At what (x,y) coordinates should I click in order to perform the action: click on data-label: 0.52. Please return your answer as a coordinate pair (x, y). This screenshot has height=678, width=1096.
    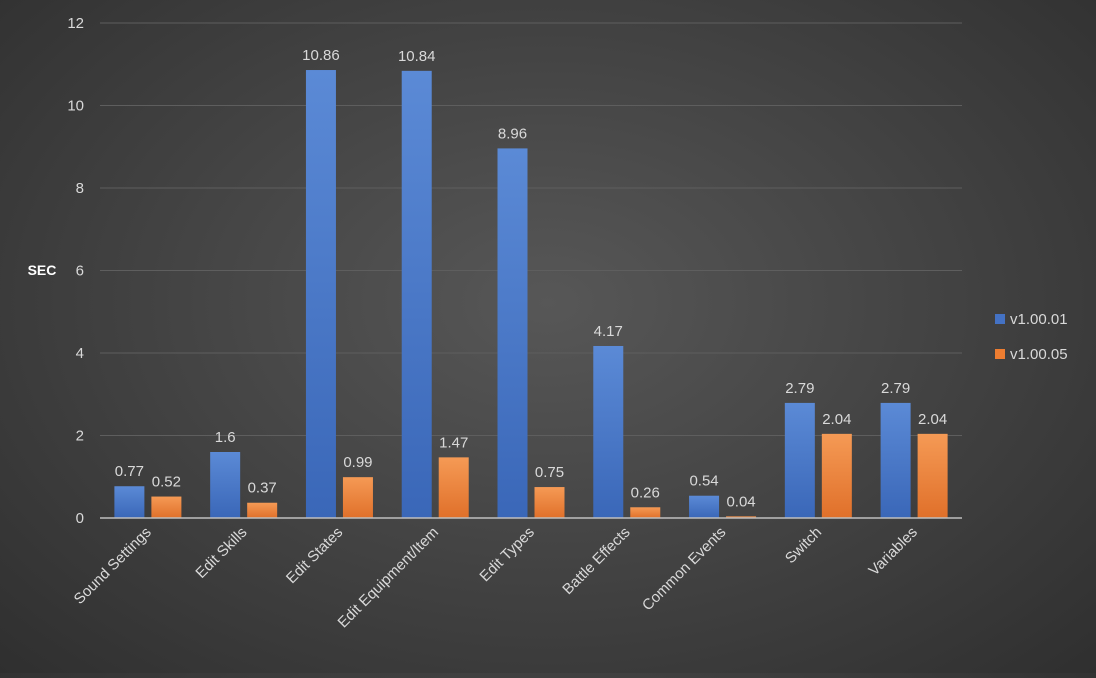
    Looking at the image, I should click on (166, 482).